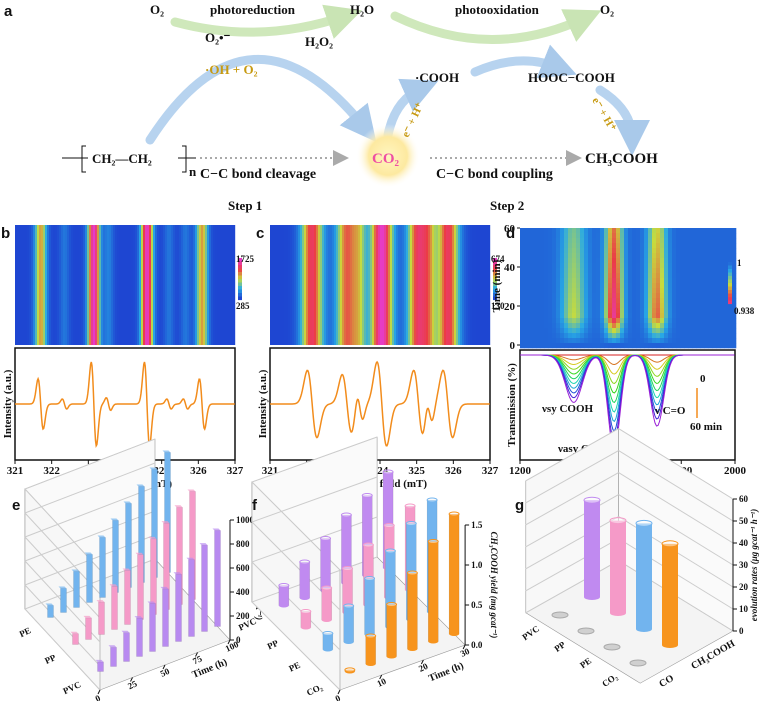 The width and height of the screenshot is (760, 701). I want to click on z-tick-label: 1.0, so click(477, 565).